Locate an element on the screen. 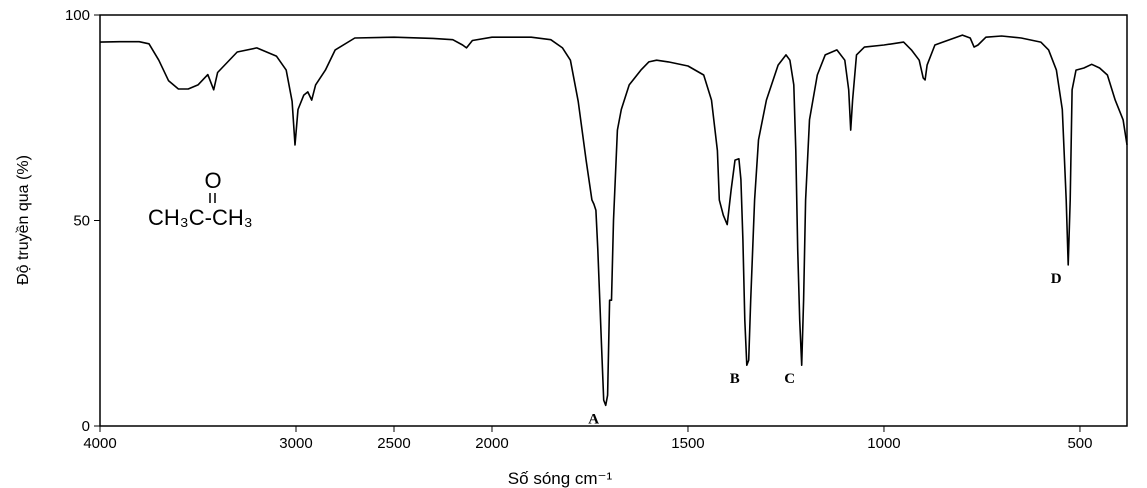 This screenshot has height=488, width=1147. structure-formula: CH₃C-CH₃ is located at coordinates (200, 217).